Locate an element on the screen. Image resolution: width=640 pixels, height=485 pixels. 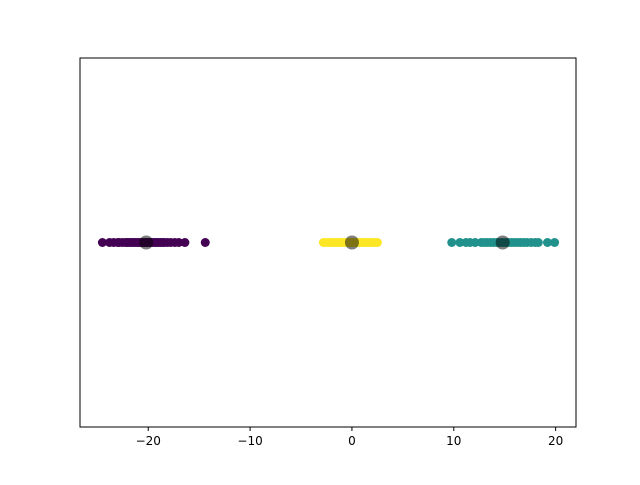
x-tick-label: 0 is located at coordinates (352, 441).